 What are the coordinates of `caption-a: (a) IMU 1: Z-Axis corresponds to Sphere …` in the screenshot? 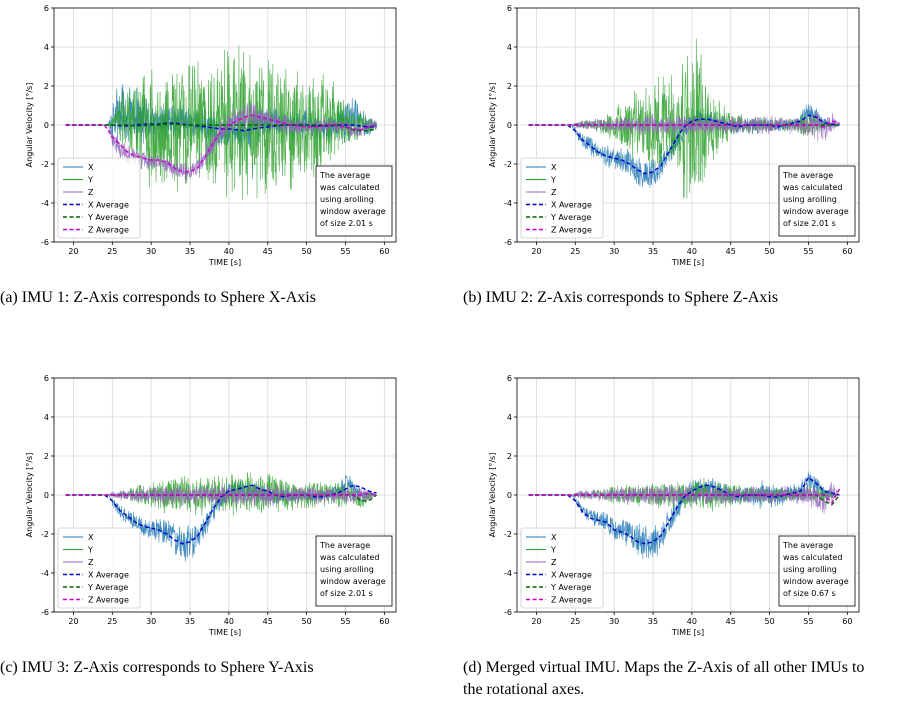 It's located at (158, 297).